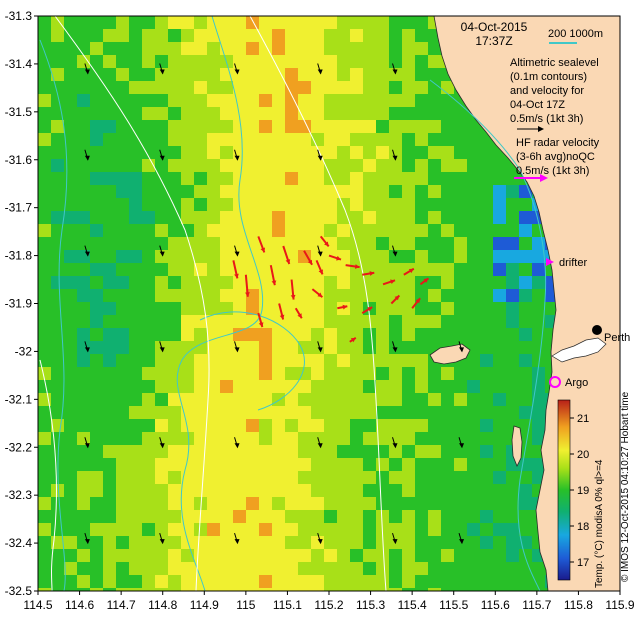  I want to click on altimetry-arrowhead, so click(395, 254).